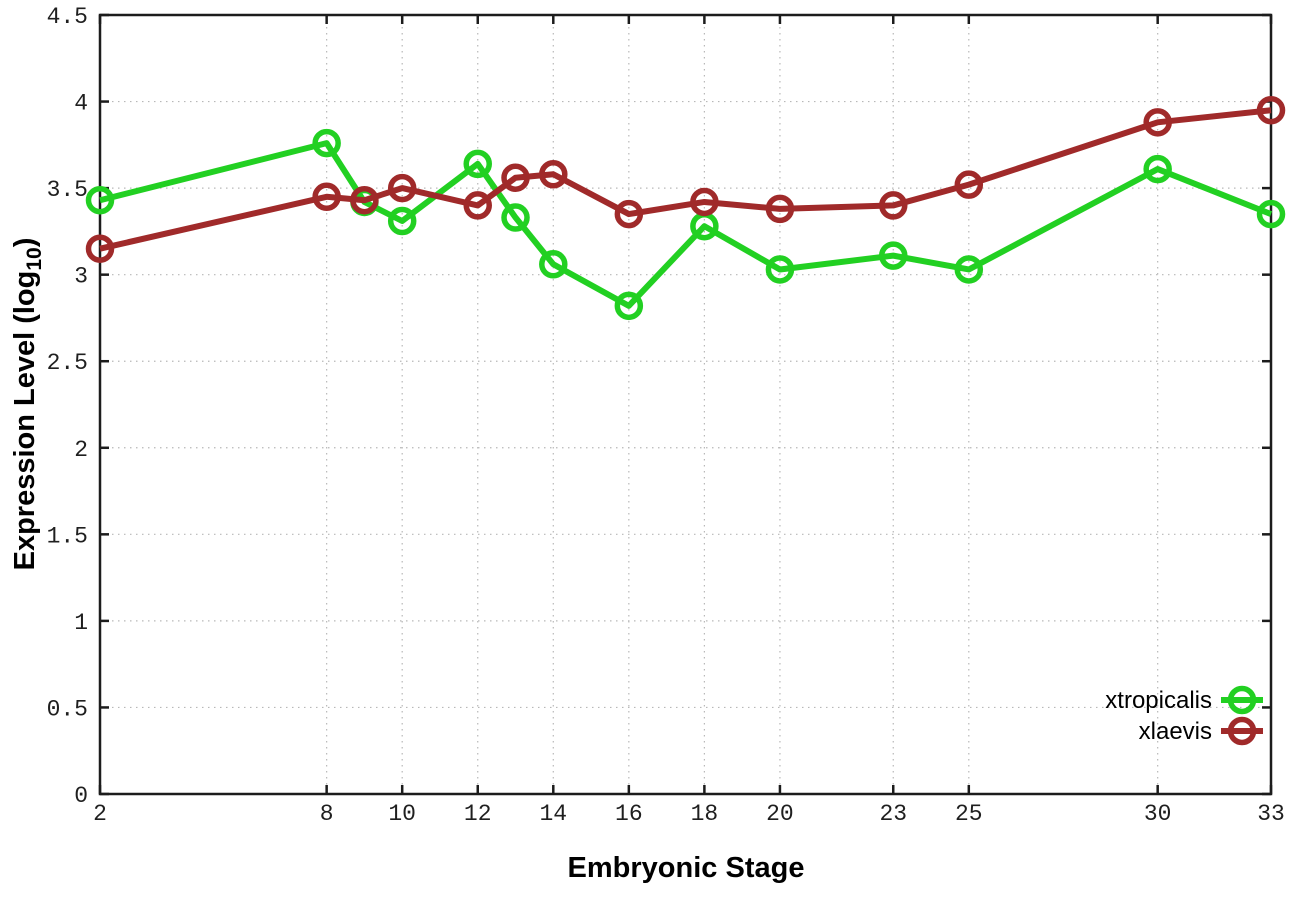  What do you see at coordinates (969, 814) in the screenshot?
I see `x-tick-label: 25` at bounding box center [969, 814].